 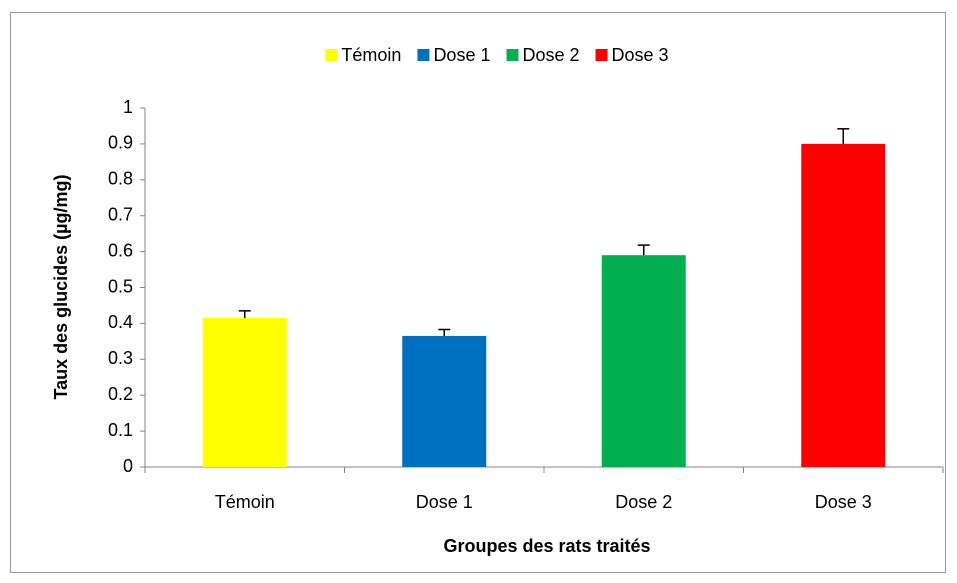 What do you see at coordinates (643, 502) in the screenshot?
I see `x-tick-label: Dose 2` at bounding box center [643, 502].